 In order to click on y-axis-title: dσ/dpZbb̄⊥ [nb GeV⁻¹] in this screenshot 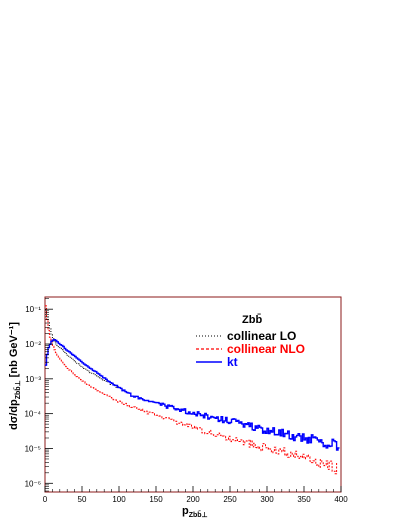, I will do `click(15, 376)`.